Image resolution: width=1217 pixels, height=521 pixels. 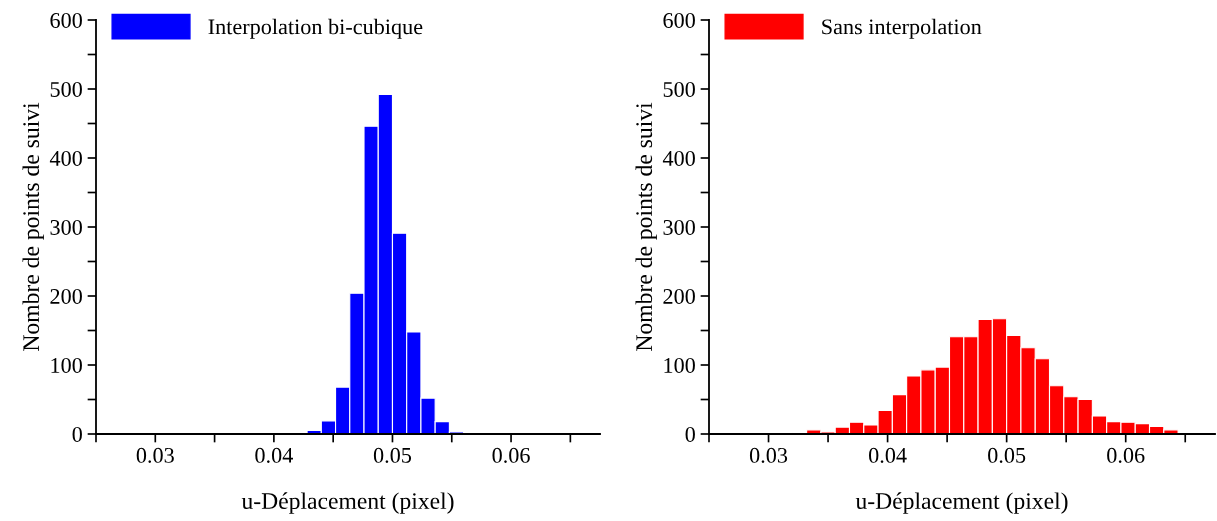 I want to click on legend-label: Interpolation bi-cubique, so click(x=315, y=28).